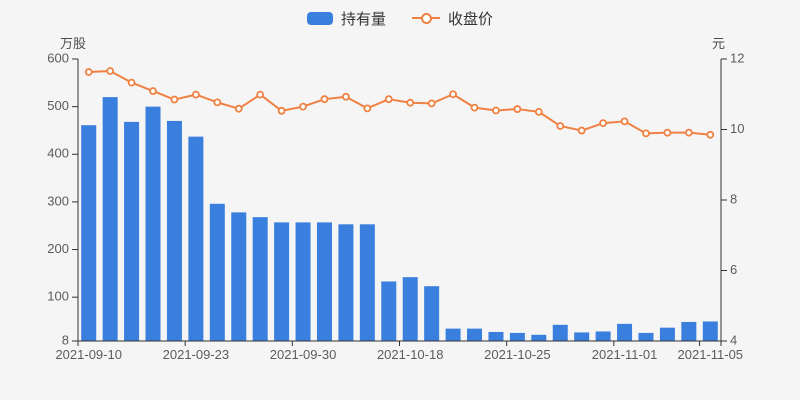 The height and width of the screenshot is (400, 800). Describe the element at coordinates (426, 18) in the screenshot. I see `line-series-swatch-icon` at that location.